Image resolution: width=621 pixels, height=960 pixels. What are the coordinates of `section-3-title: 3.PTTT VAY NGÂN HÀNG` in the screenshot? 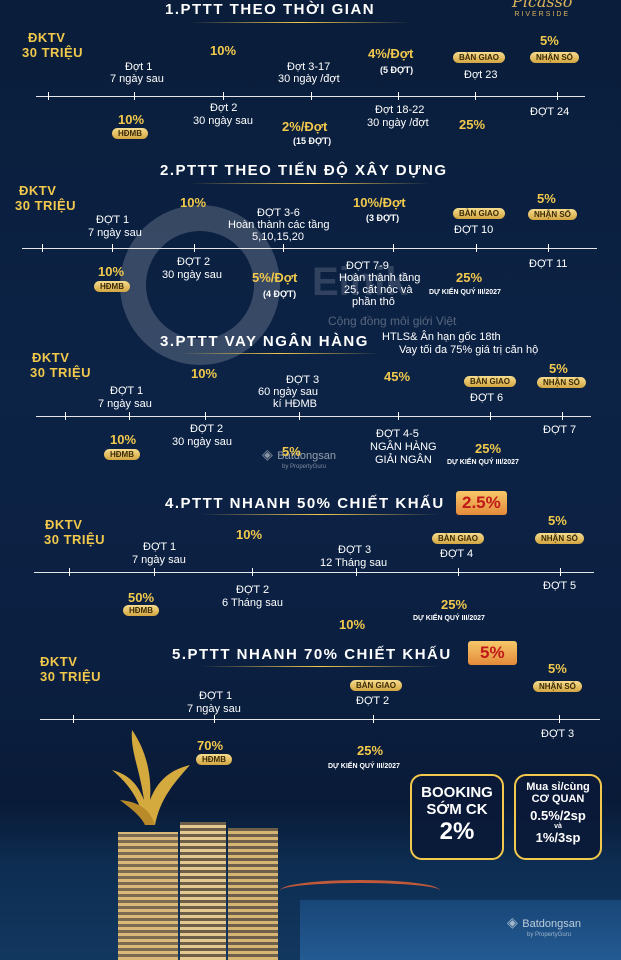 It's located at (264, 341).